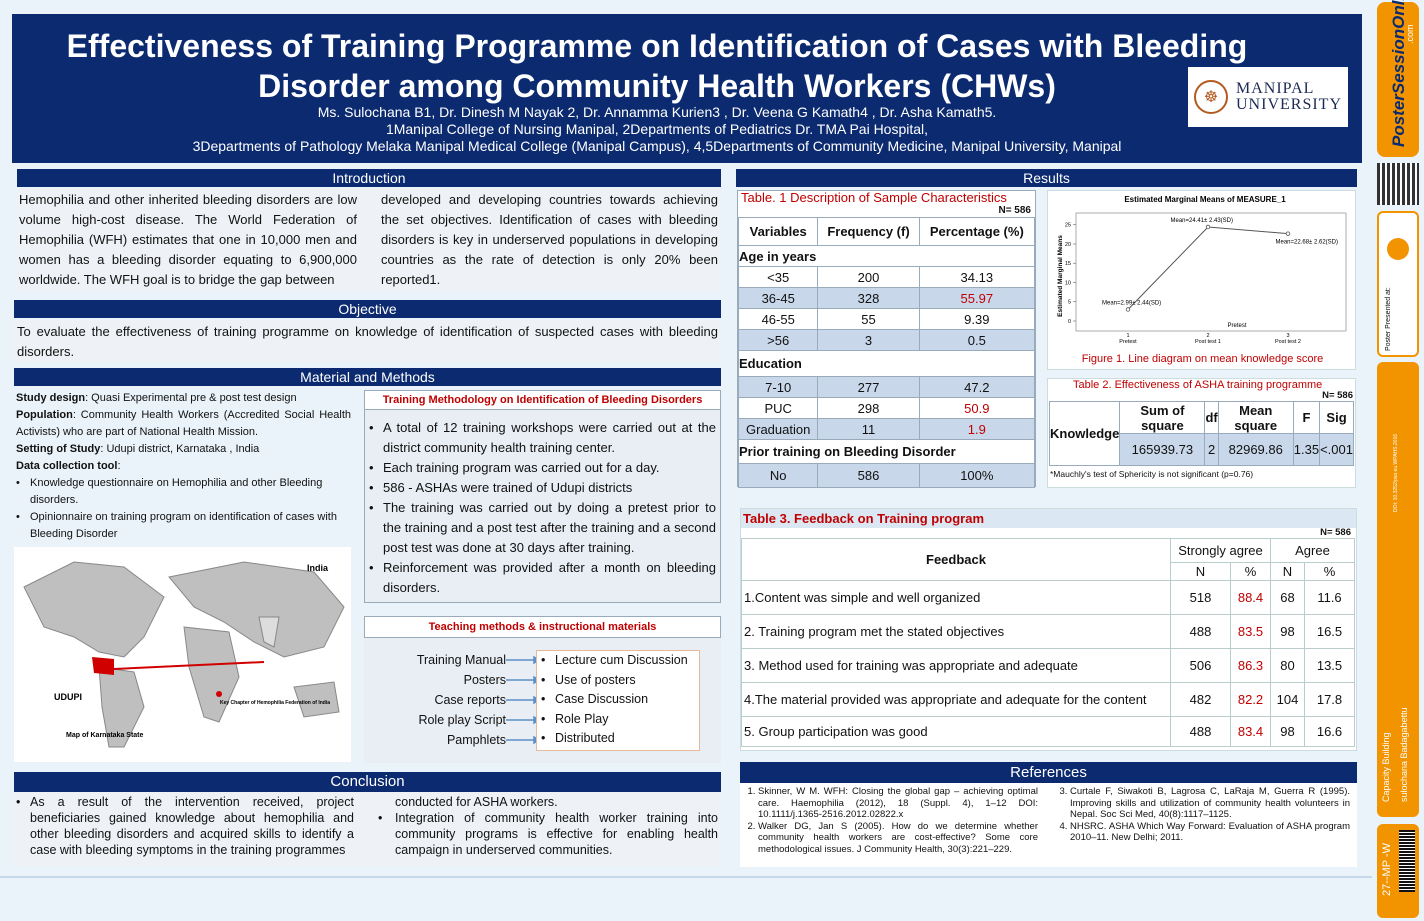  Describe the element at coordinates (94, 609) in the screenshot. I see `map-americas-north` at that location.